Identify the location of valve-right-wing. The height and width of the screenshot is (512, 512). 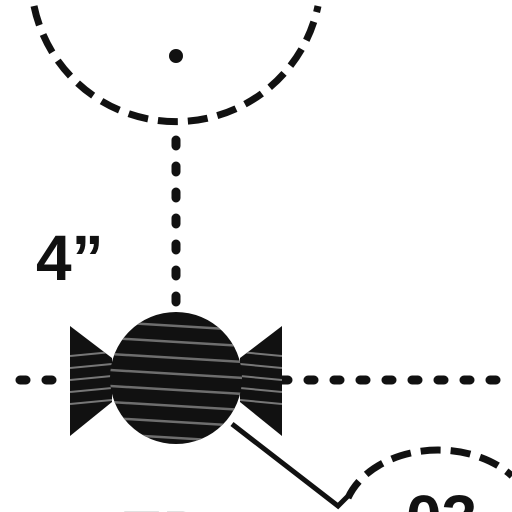
(261, 381).